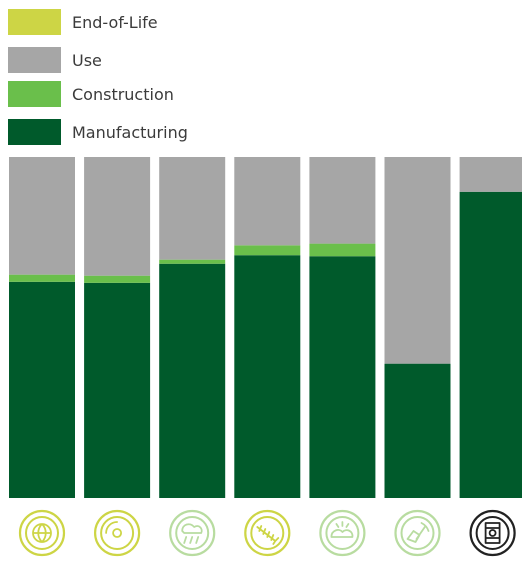 The height and width of the screenshot is (563, 522). Describe the element at coordinates (42, 533) in the screenshot. I see `globe-thermometer-icon` at that location.